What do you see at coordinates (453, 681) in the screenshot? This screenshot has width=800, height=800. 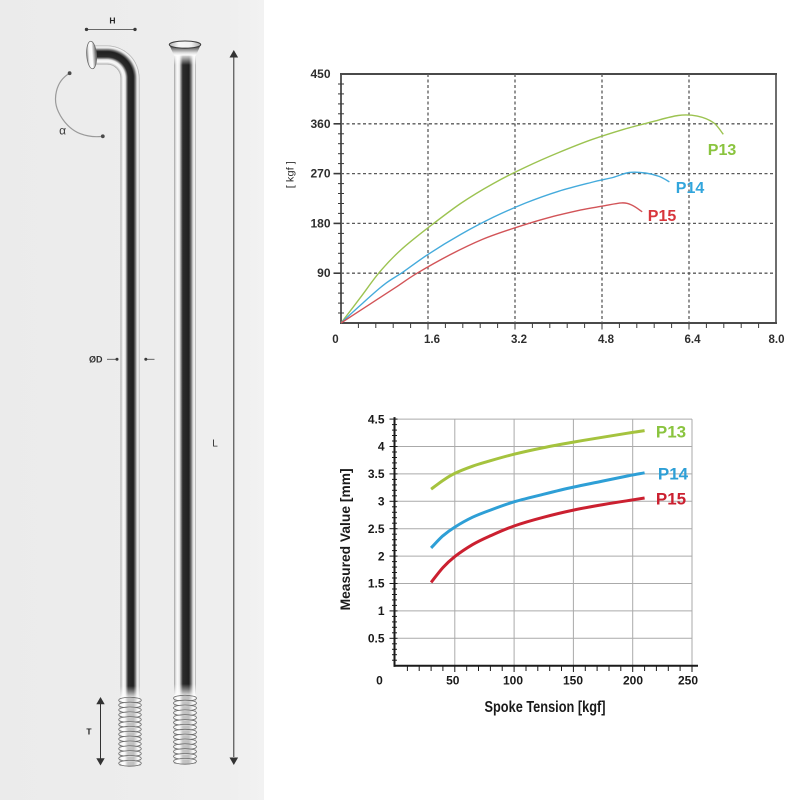 I see `svg-text: 50` at bounding box center [453, 681].